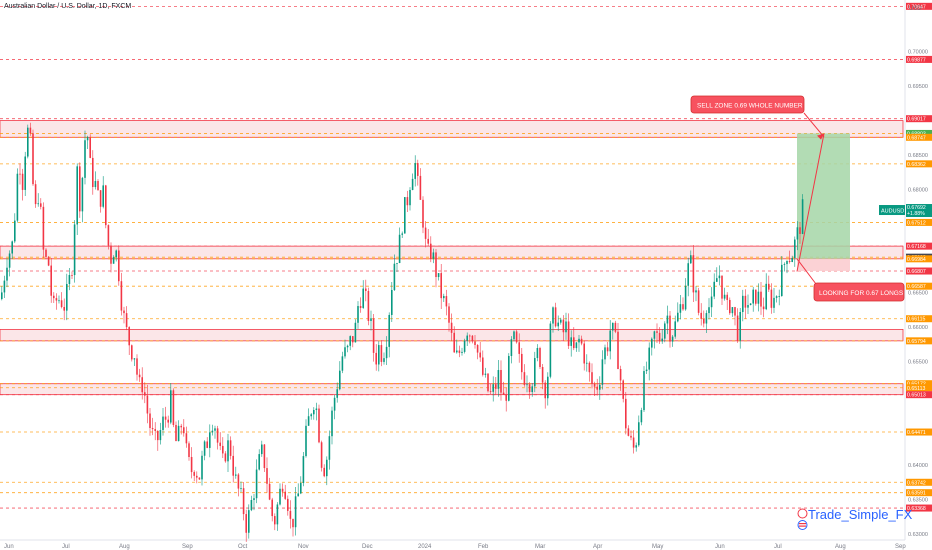 The height and width of the screenshot is (550, 932). Describe the element at coordinates (916, 342) in the screenshot. I see `price-label-14: 0.65794` at that location.